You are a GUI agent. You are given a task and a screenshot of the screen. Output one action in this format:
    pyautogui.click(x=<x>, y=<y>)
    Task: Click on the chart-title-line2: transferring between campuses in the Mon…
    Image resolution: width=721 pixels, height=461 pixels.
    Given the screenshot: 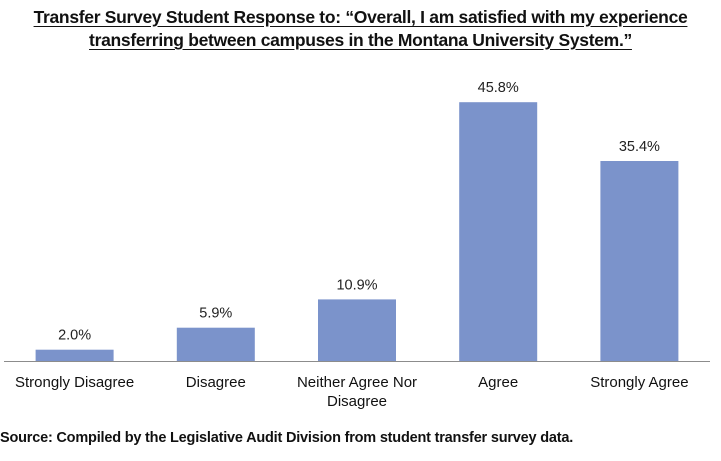 What is the action you would take?
    pyautogui.click(x=360, y=40)
    